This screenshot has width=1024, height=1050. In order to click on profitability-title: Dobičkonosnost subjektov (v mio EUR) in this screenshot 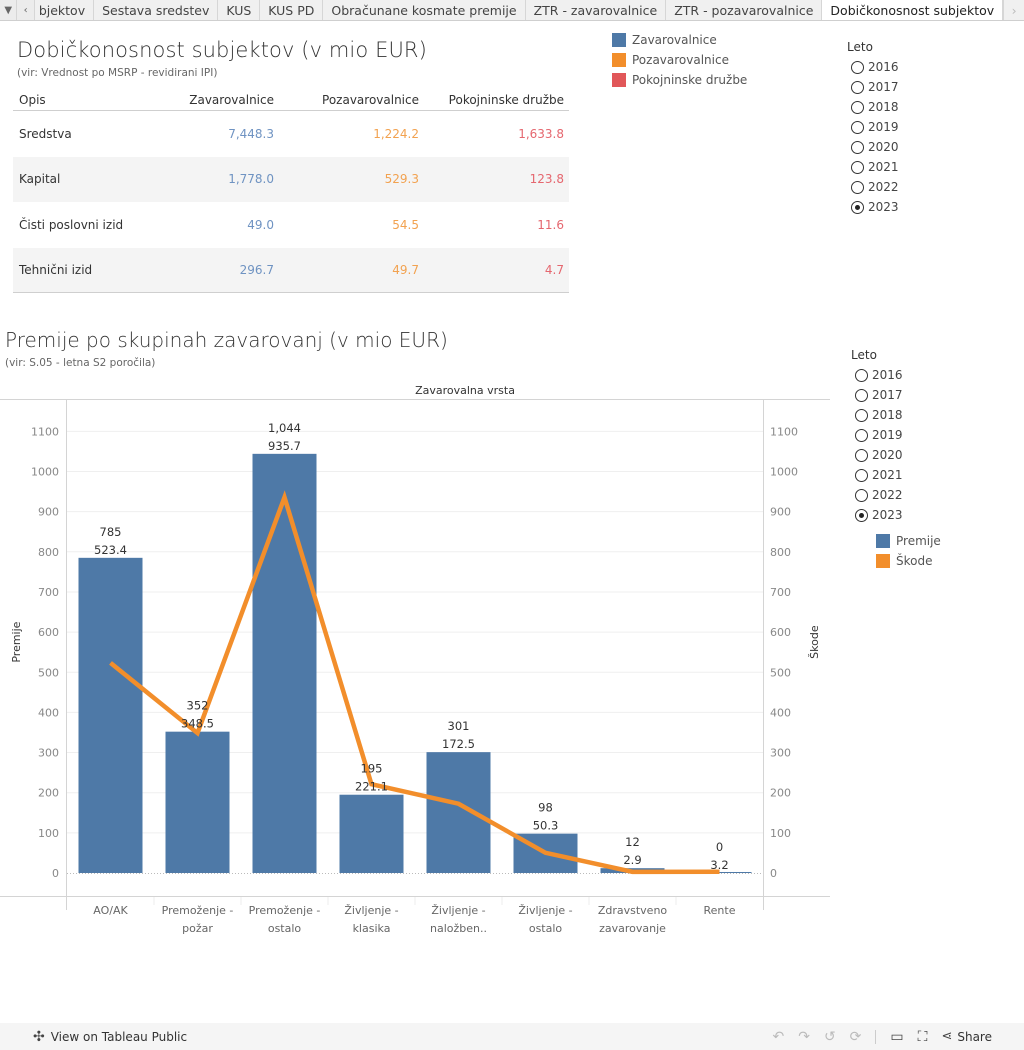, I will do `click(222, 50)`.